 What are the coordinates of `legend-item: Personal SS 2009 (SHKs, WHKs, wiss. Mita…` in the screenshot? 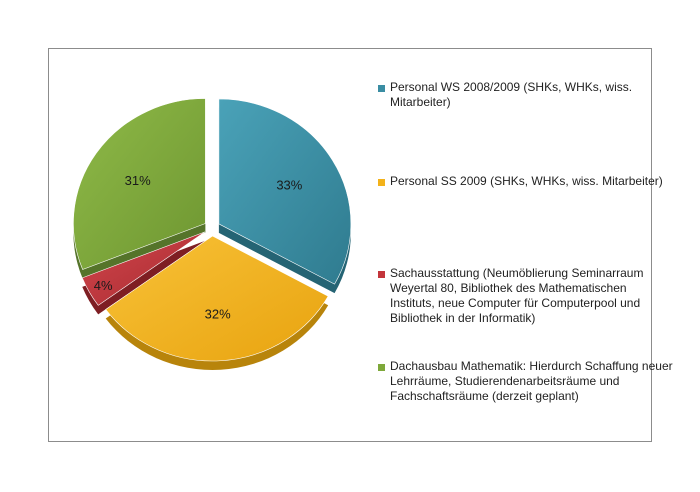 It's located at (525, 181).